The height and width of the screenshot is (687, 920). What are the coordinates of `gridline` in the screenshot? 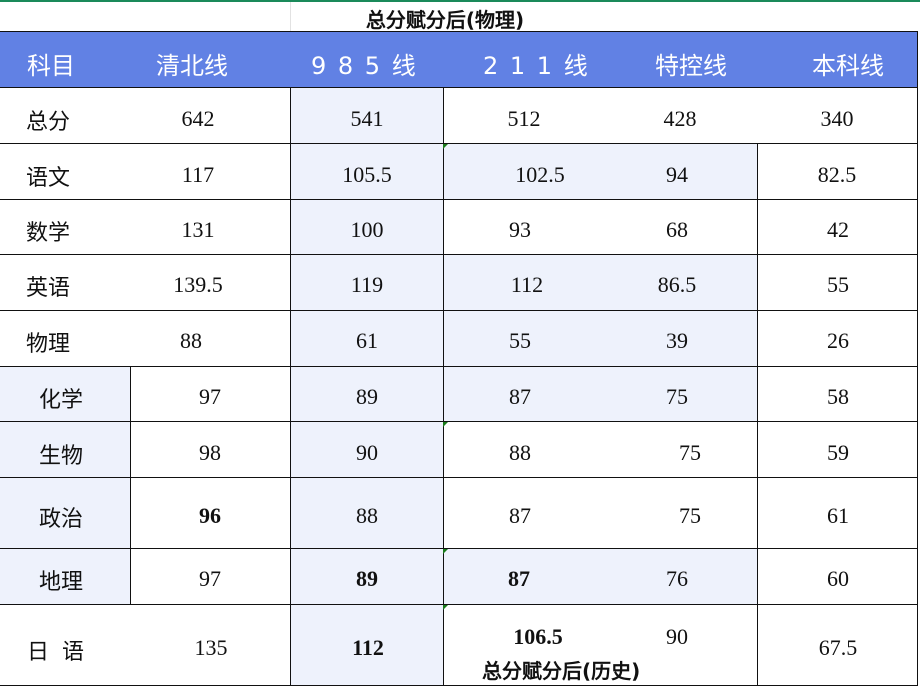 It's located at (290, 16).